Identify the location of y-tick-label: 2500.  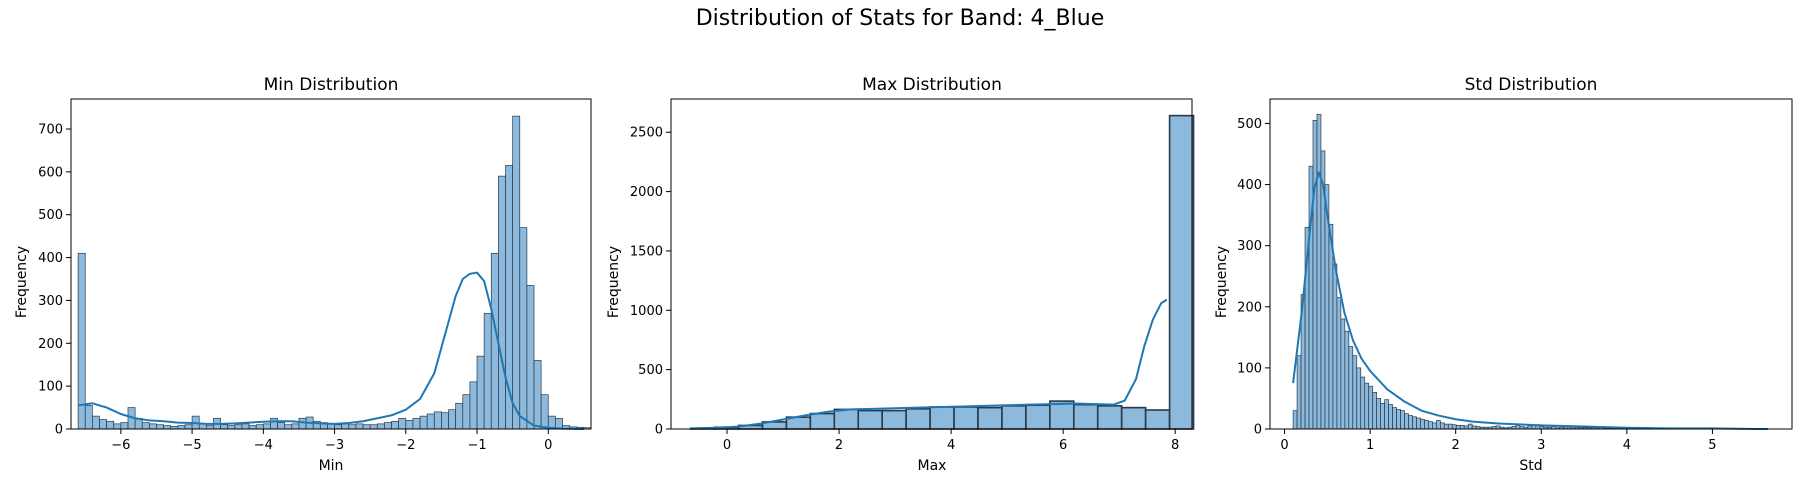
(646, 133).